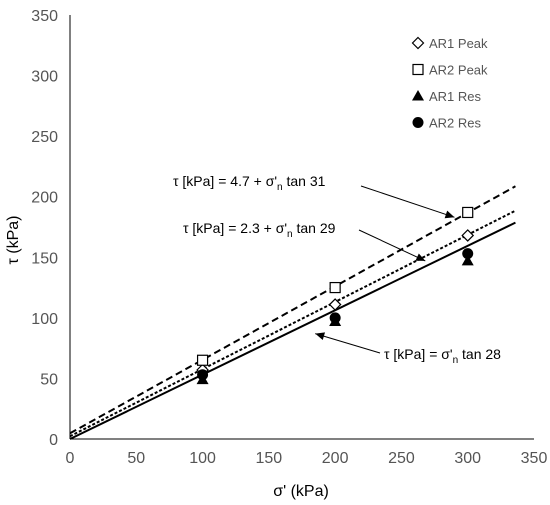 The image size is (550, 505). I want to click on x-tick-label: 50, so click(136, 458).